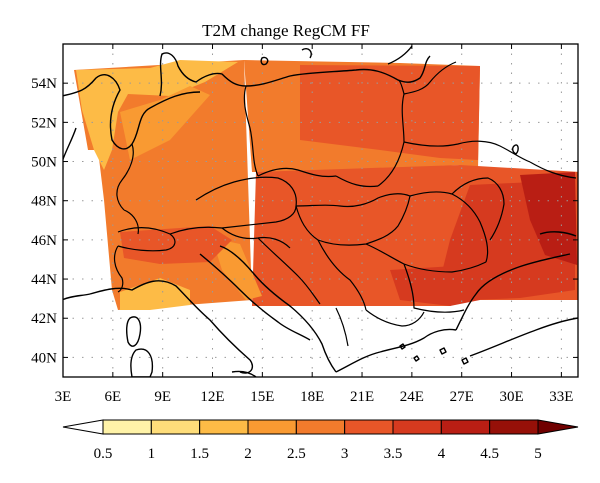 The height and width of the screenshot is (483, 600). Describe the element at coordinates (523, 337) in the screenshot. I see `turkey-coast` at that location.